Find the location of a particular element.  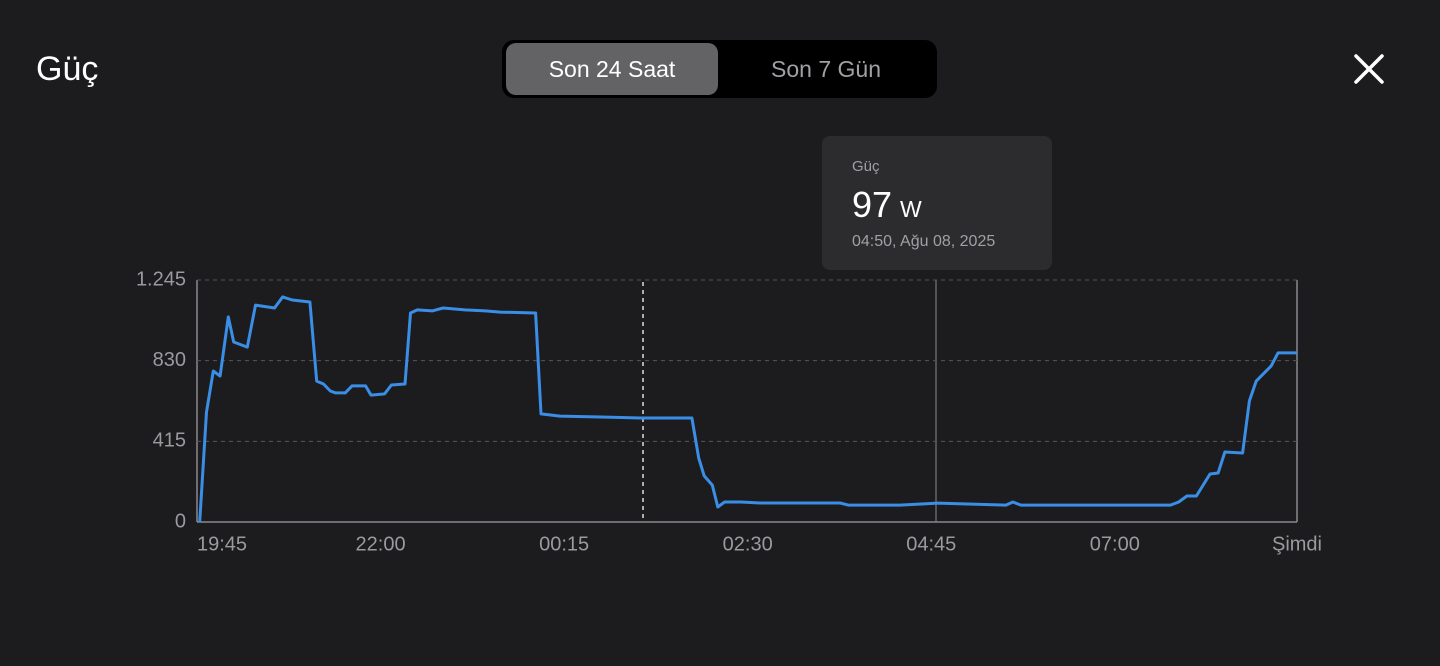

tooltip-unit: W is located at coordinates (911, 209).